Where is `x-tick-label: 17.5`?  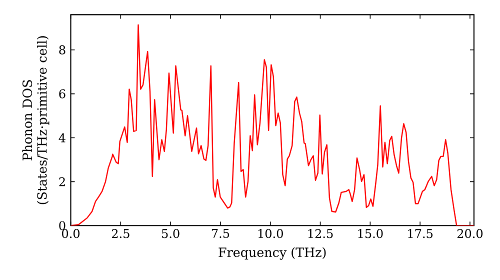
x-tick-label: 17.5 is located at coordinates (420, 233).